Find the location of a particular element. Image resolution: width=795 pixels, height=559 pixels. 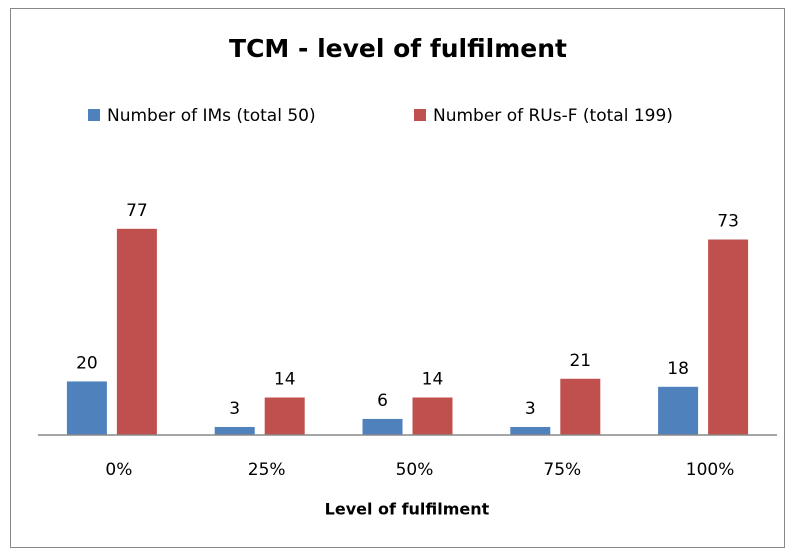

x-tick-label: 25% is located at coordinates (267, 470).